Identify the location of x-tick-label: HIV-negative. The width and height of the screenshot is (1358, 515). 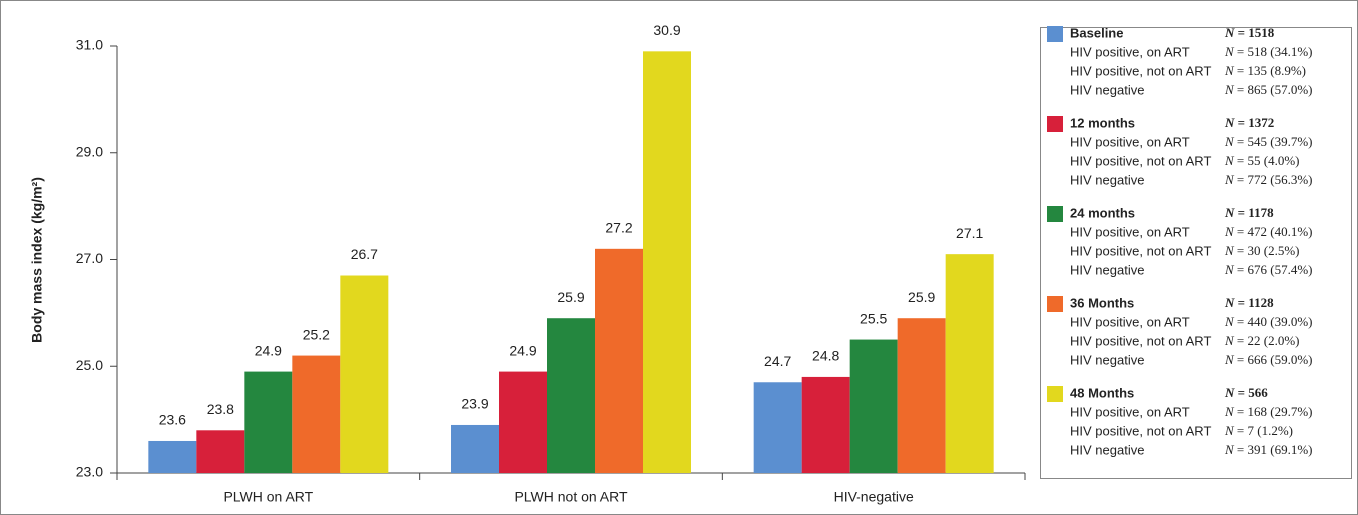
(874, 497).